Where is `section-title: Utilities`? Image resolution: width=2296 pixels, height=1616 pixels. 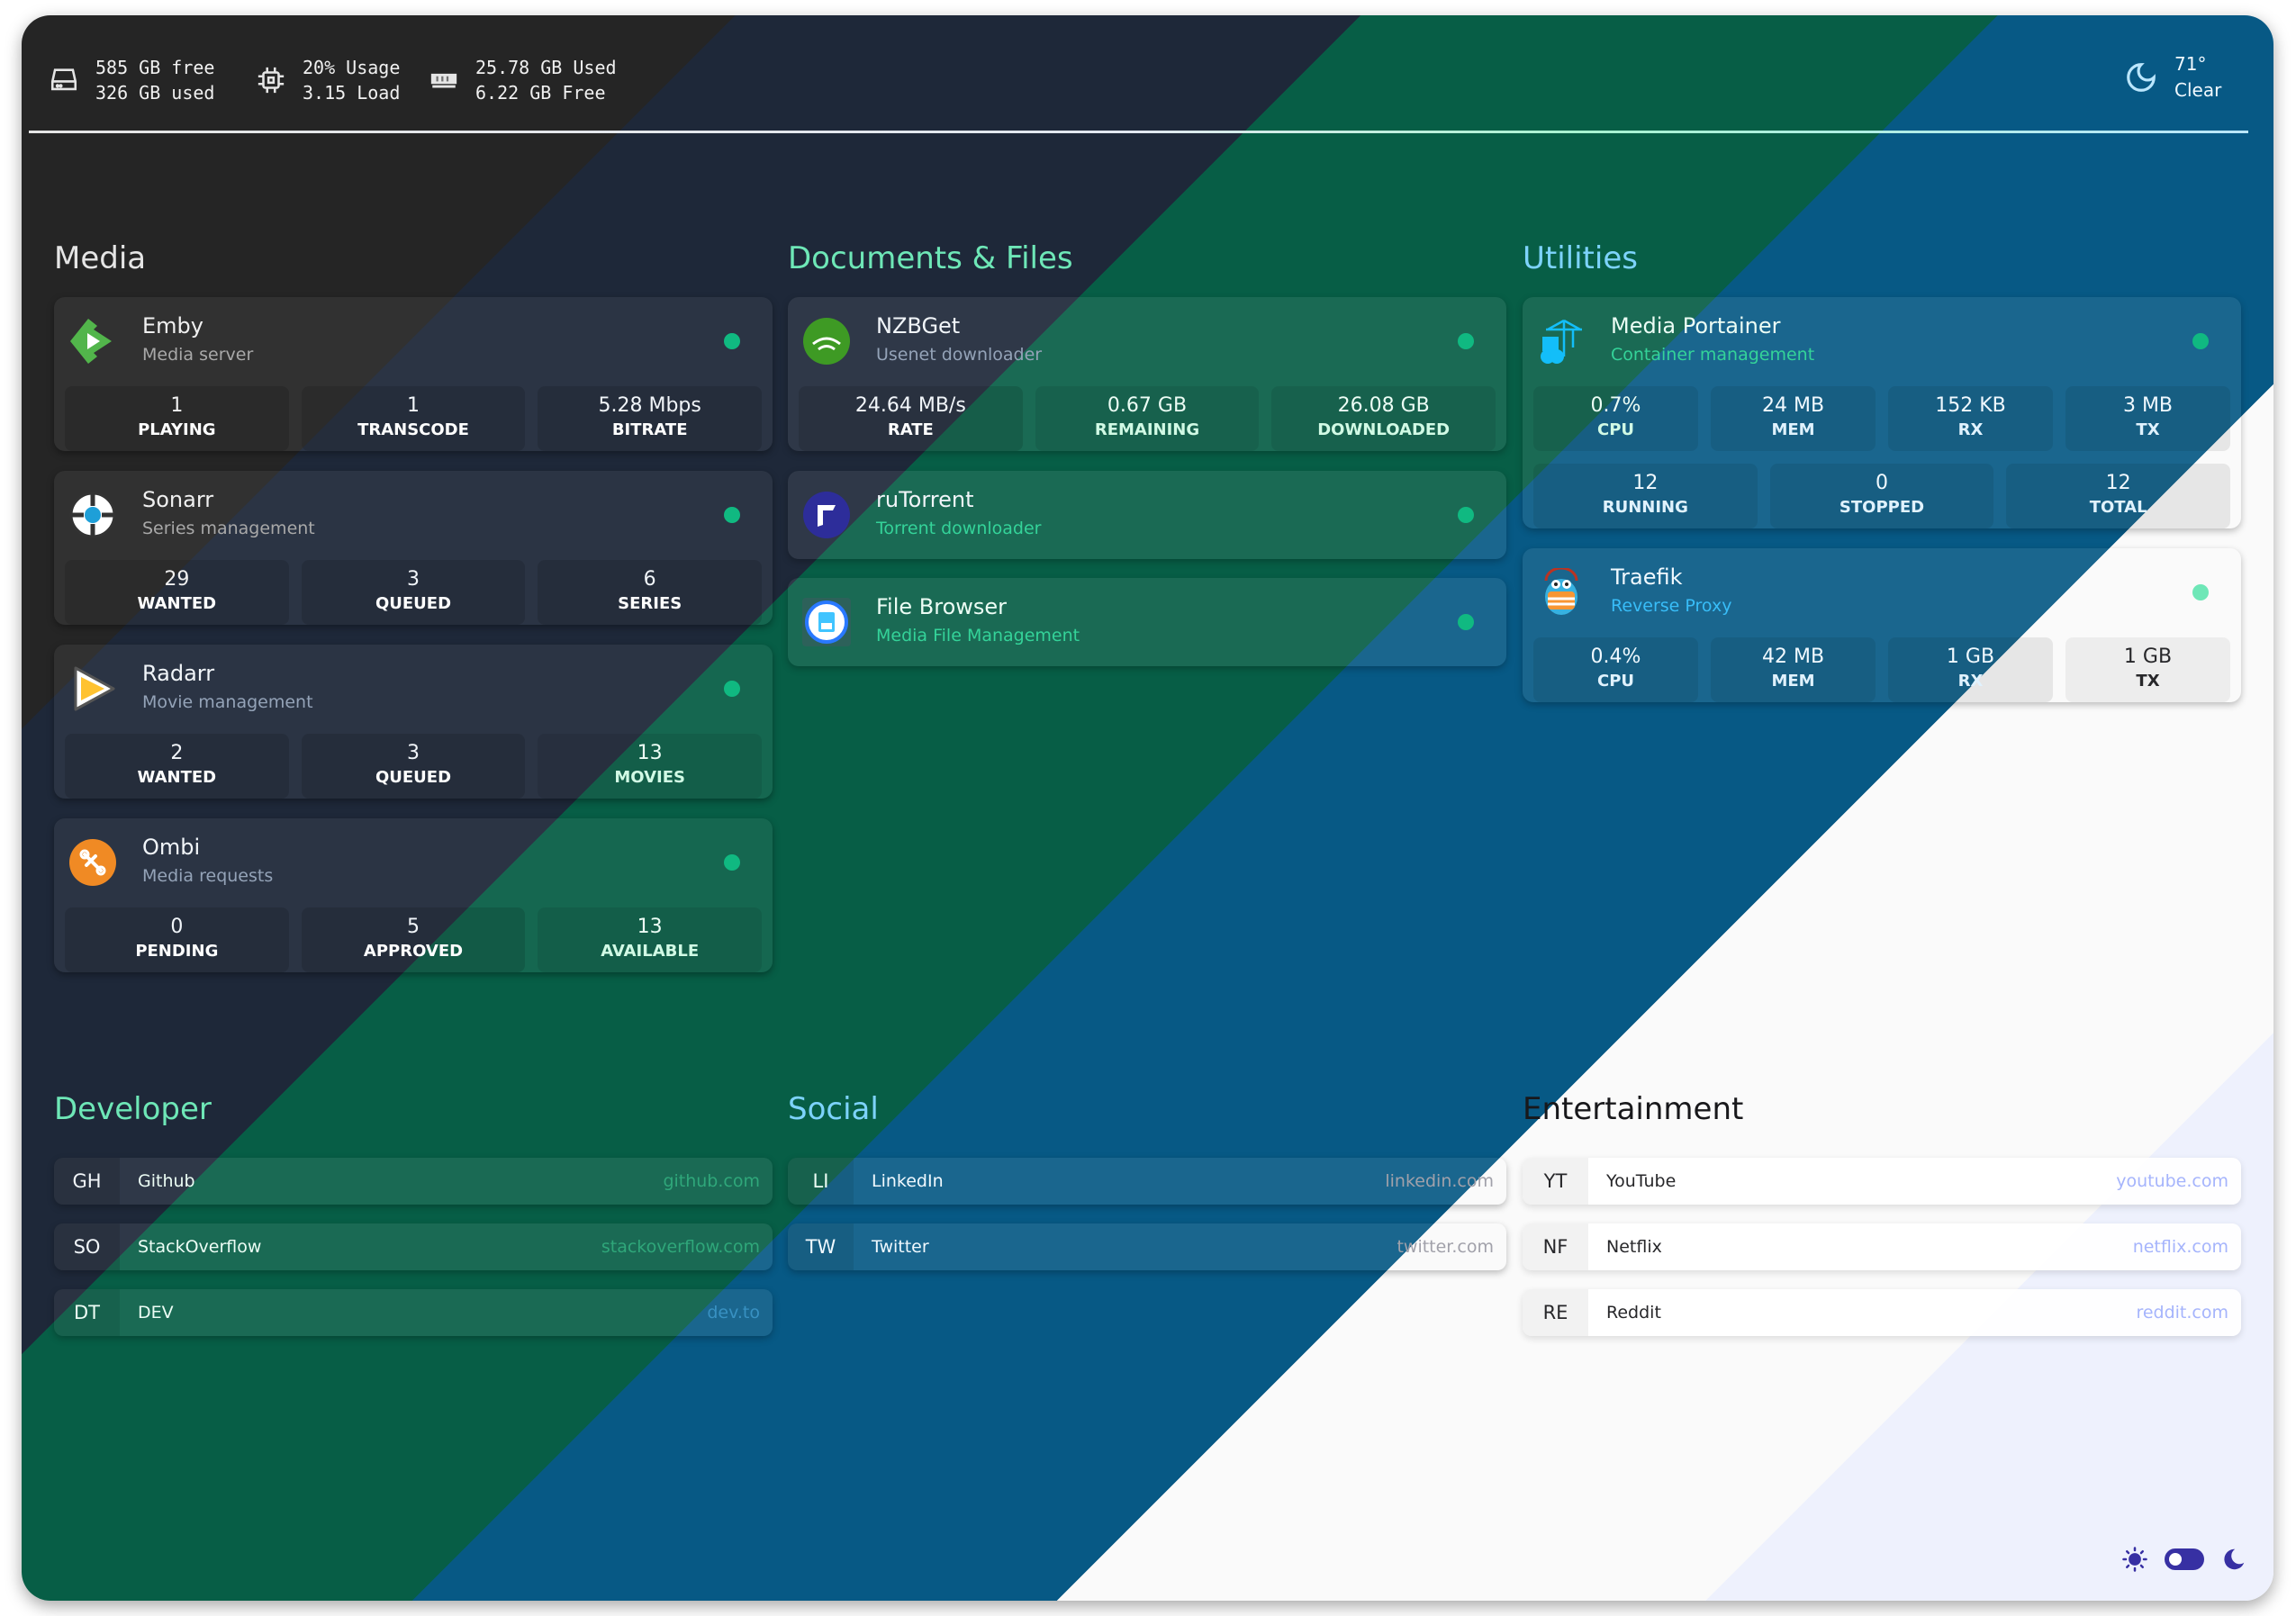
section-title: Utilities is located at coordinates (1580, 258).